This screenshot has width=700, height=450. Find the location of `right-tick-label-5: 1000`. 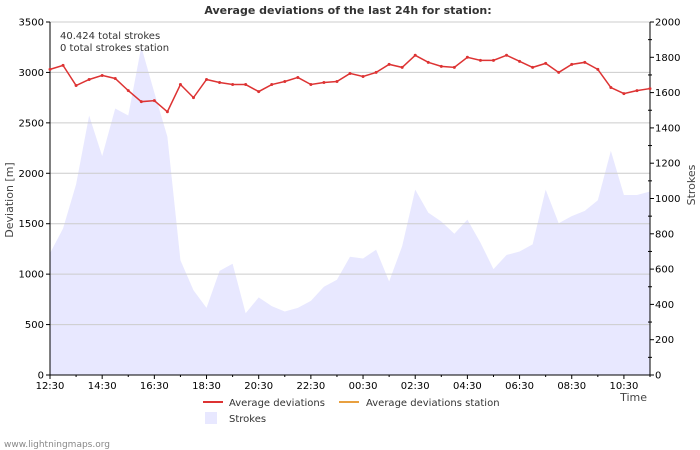

right-tick-label-5: 1000 is located at coordinates (667, 199).